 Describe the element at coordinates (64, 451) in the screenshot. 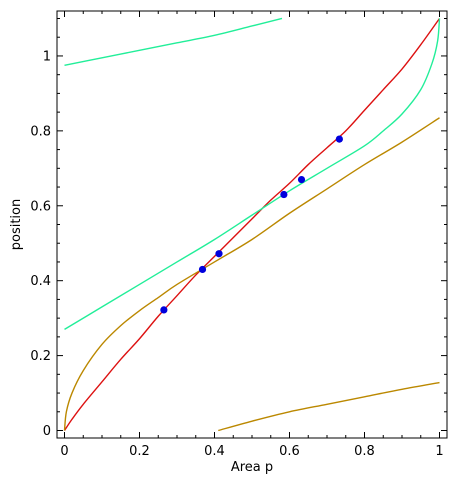

I see `x-tick-label: 0` at that location.